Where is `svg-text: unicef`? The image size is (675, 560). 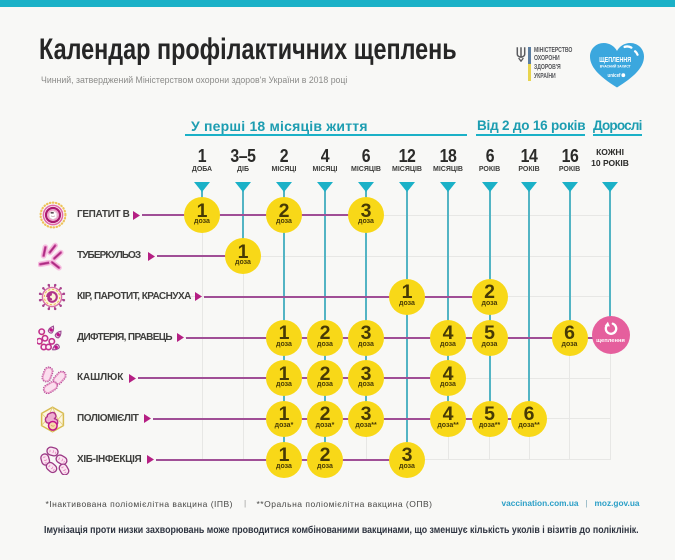
svg-text: unicef is located at coordinates (614, 76).